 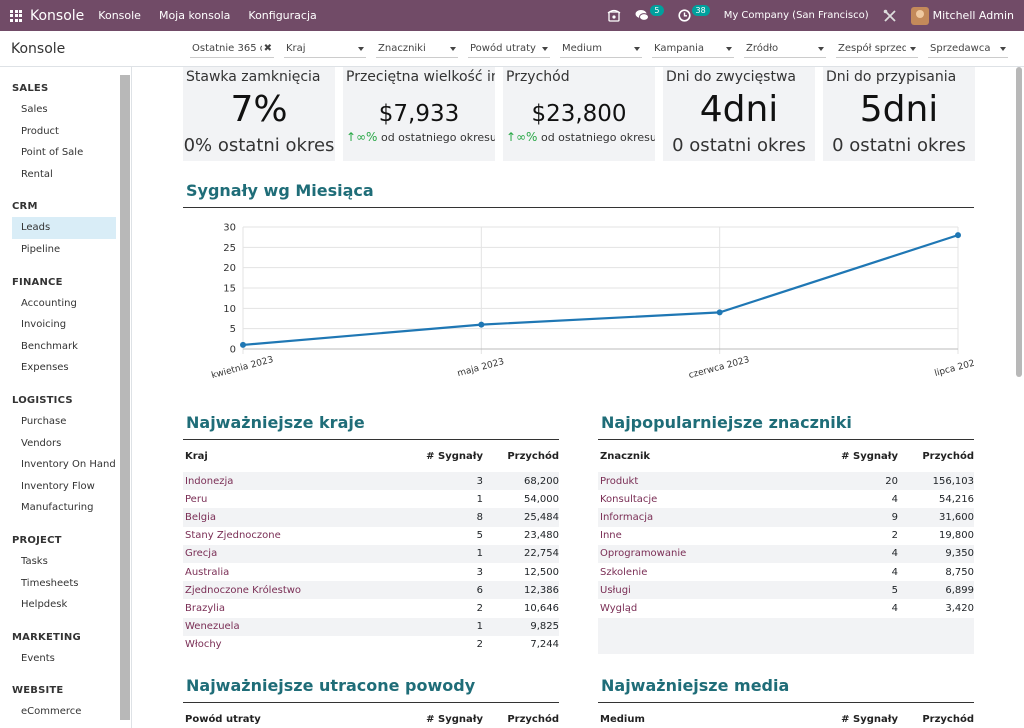 What do you see at coordinates (624, 572) in the screenshot?
I see `row-label-link: Szkolenie` at bounding box center [624, 572].